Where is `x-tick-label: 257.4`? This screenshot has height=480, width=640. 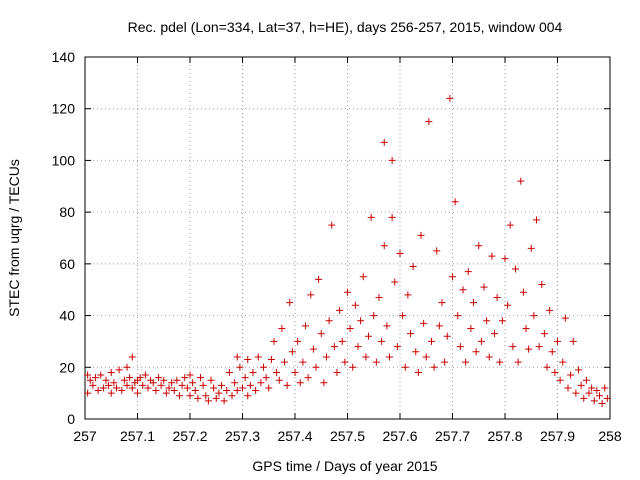 x-tick-label: 257.4 is located at coordinates (294, 436).